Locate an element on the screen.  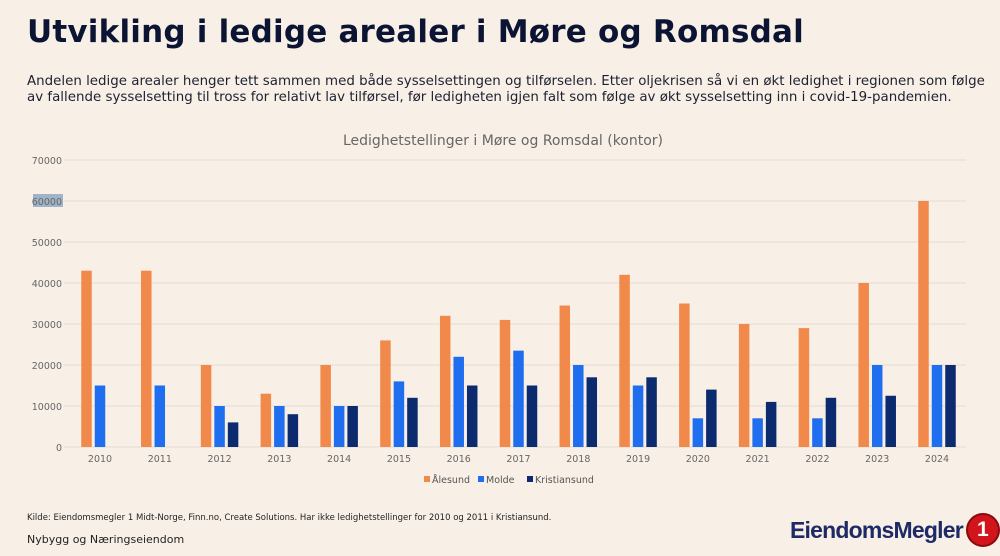
y-tick-label: 30000 is located at coordinates (47, 325).